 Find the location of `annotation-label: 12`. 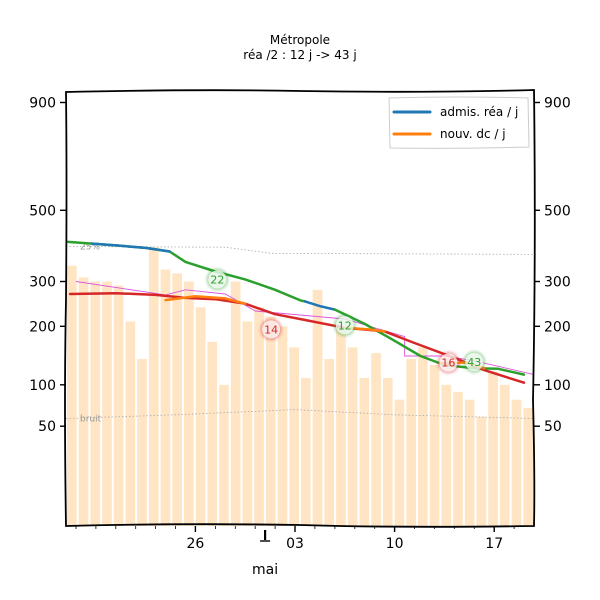

annotation-label: 12 is located at coordinates (345, 325).